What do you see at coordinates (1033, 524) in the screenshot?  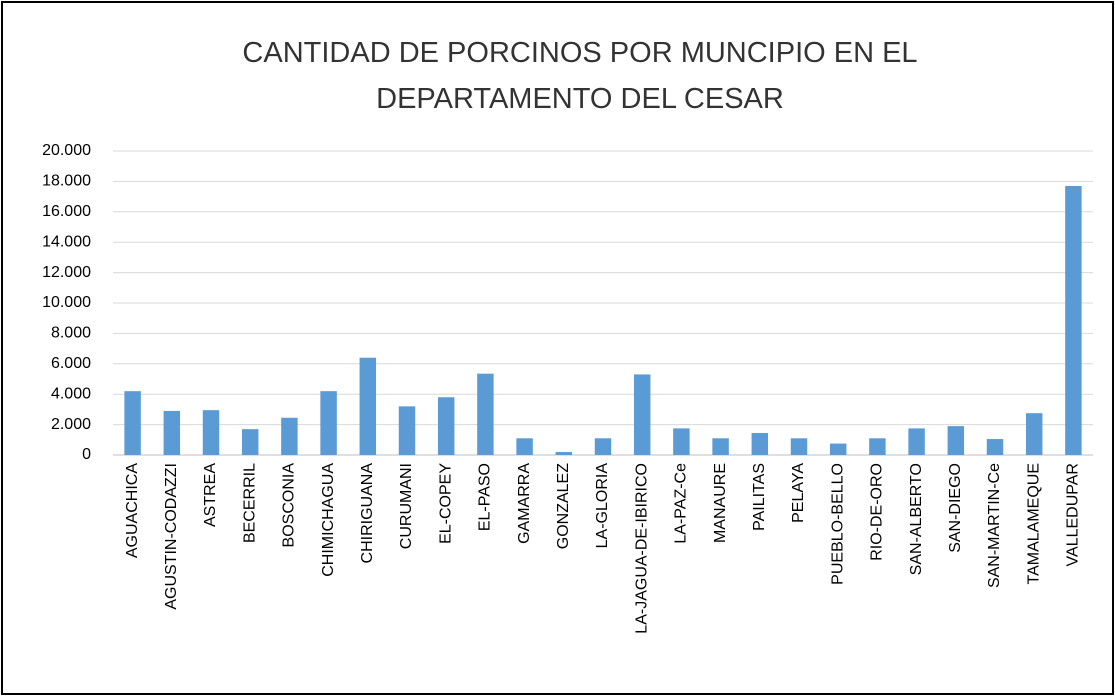 I see `x-tick-label: TAMALAMEQUE` at bounding box center [1033, 524].